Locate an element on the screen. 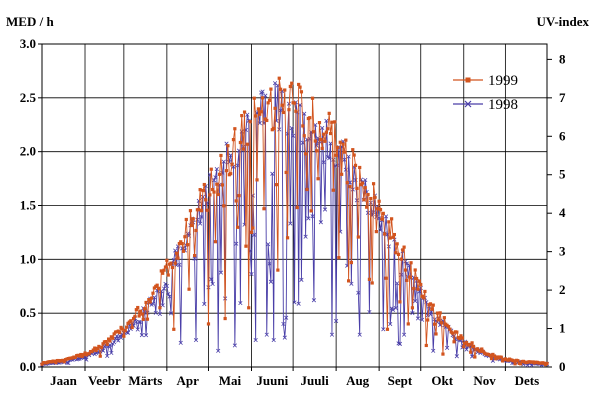  month-label: Apr is located at coordinates (187, 380).